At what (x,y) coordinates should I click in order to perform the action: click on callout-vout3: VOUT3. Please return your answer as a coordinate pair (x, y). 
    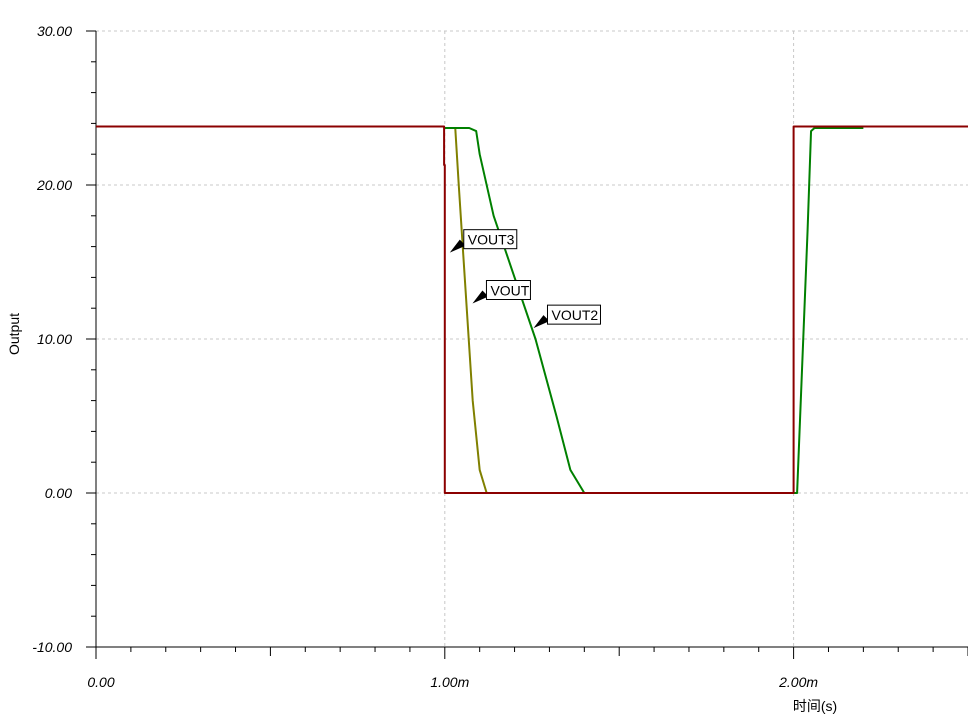
    Looking at the image, I should click on (483, 241).